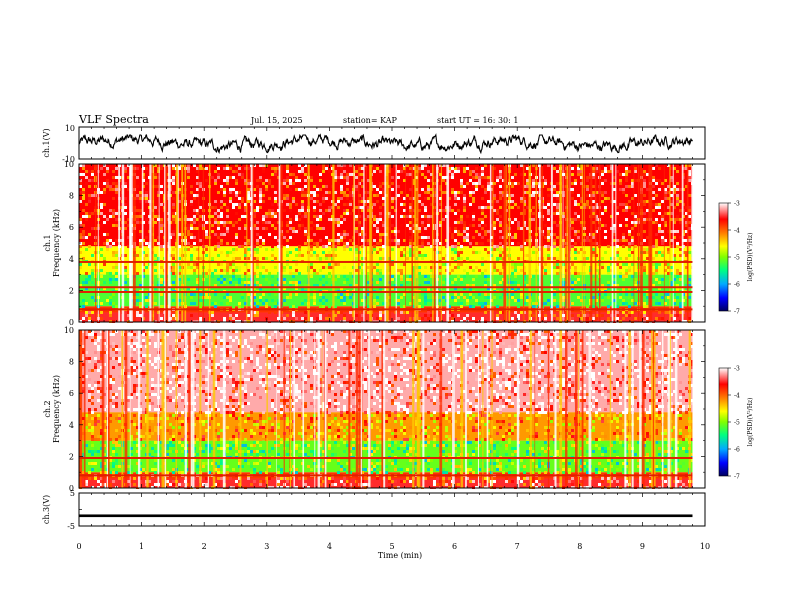  I want to click on colorbar-tick-label: -4, so click(737, 231).